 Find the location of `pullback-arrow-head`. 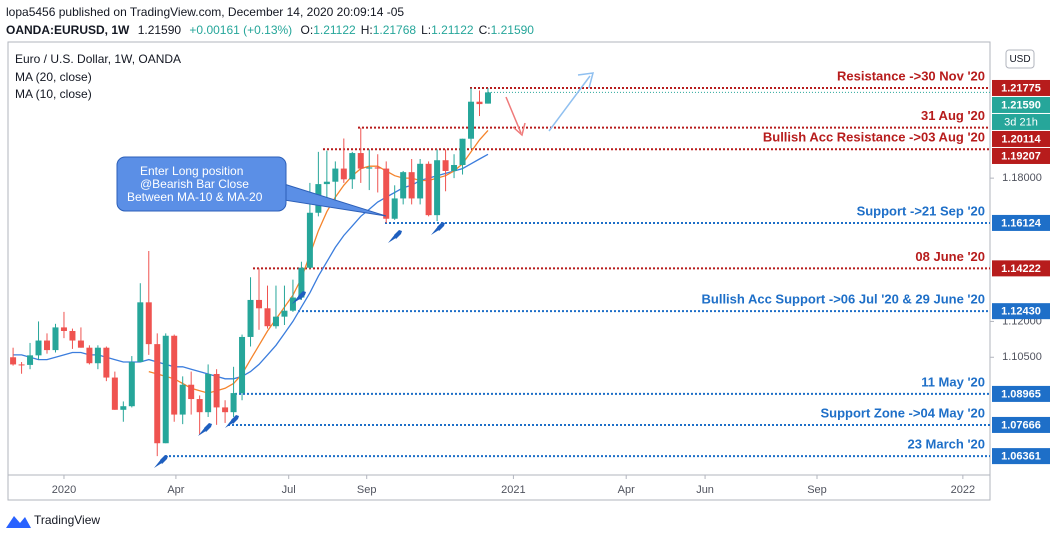

pullback-arrow-head is located at coordinates (519, 129).